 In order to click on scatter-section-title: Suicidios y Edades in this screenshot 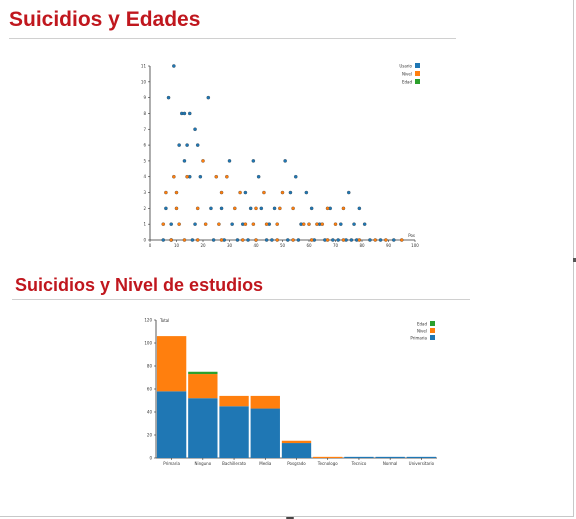, I will do `click(105, 19)`.